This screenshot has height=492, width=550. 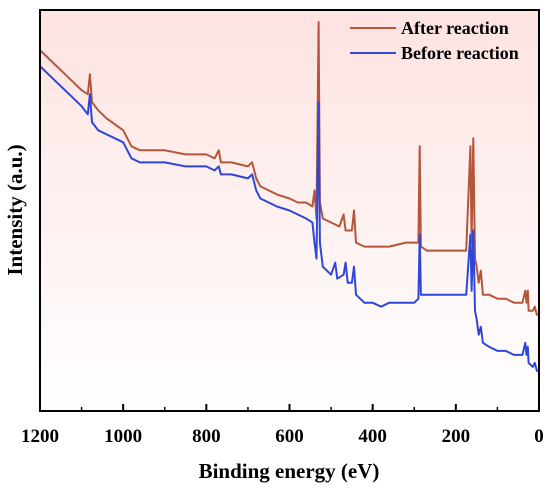 I want to click on y-axis-label: Intensity (a.u.), so click(x=15, y=209).